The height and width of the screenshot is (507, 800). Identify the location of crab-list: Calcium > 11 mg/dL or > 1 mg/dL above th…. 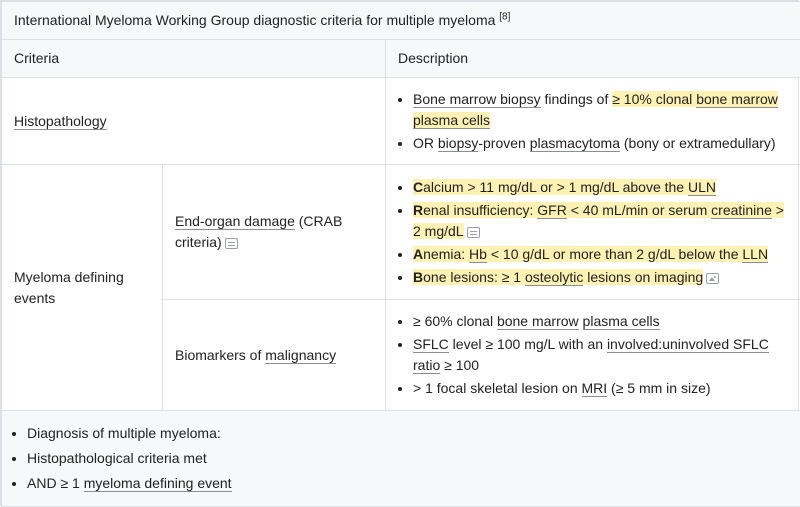
(593, 232).